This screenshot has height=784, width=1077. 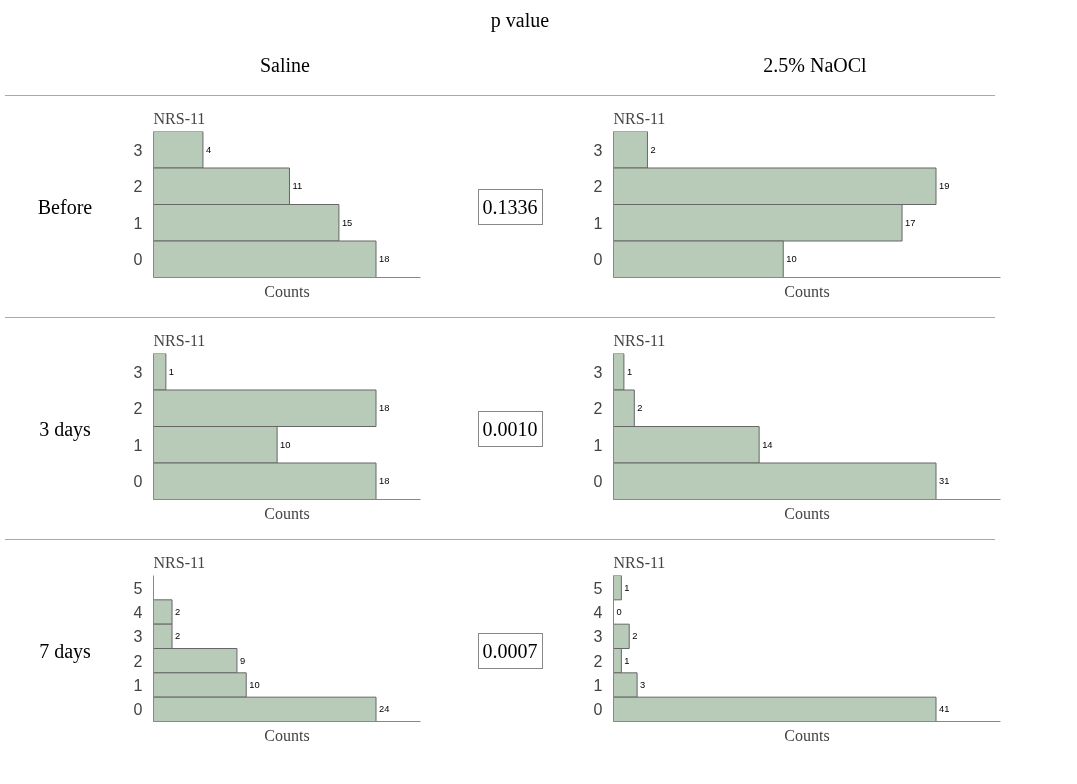 I want to click on text: 0.1336, so click(x=510, y=206).